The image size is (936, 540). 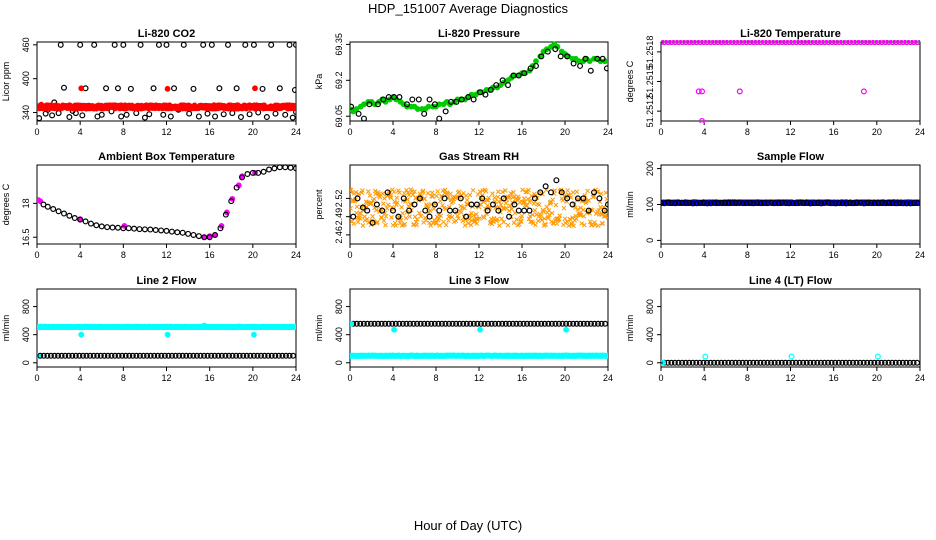 What do you see at coordinates (123, 378) in the screenshot?
I see `x-tick-label: 8` at bounding box center [123, 378].